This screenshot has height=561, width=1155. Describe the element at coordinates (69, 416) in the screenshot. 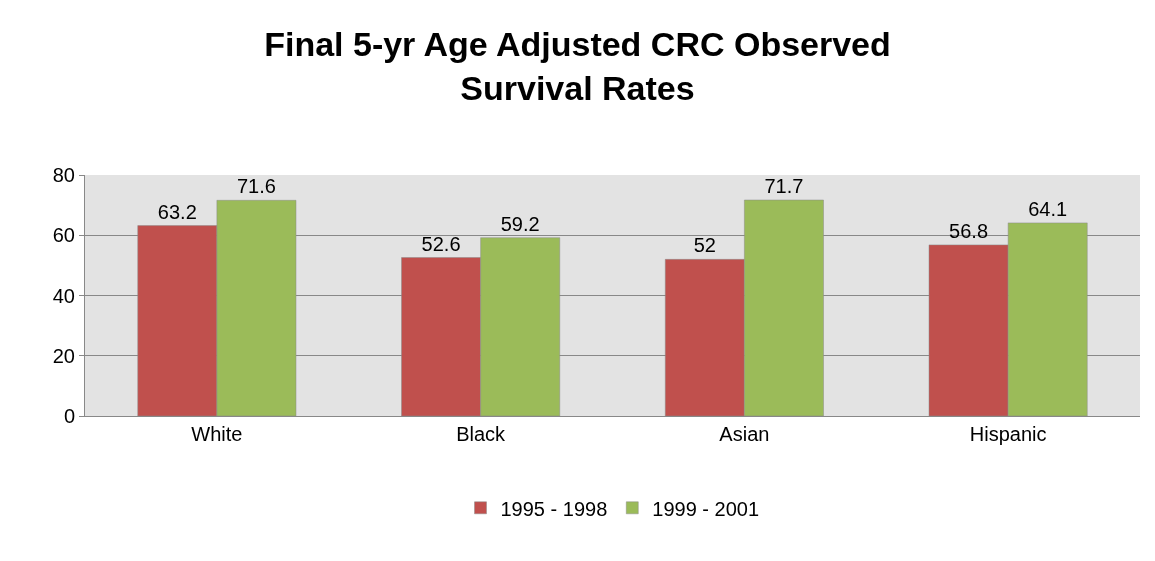

I see `y-tick-label: 0` at that location.